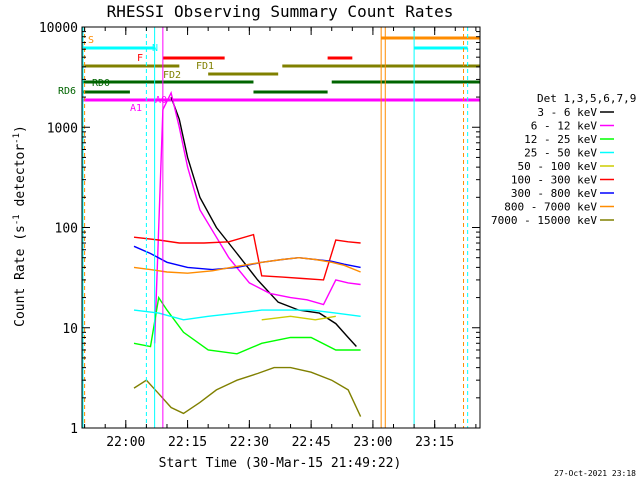  What do you see at coordinates (91, 40) in the screenshot?
I see `flag-label-s: S` at bounding box center [91, 40].